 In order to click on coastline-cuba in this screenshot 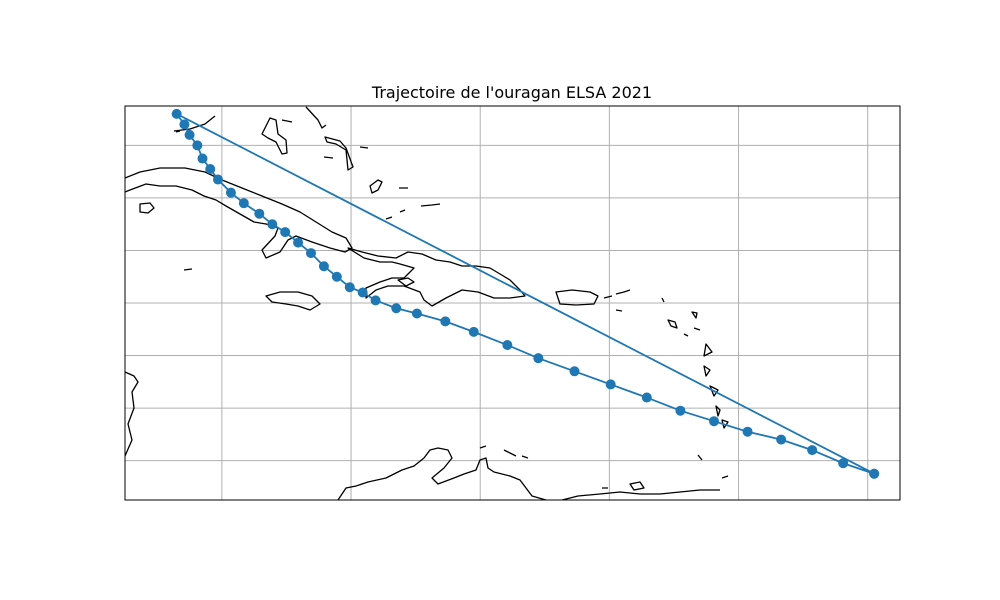, I will do `click(239, 213)`.